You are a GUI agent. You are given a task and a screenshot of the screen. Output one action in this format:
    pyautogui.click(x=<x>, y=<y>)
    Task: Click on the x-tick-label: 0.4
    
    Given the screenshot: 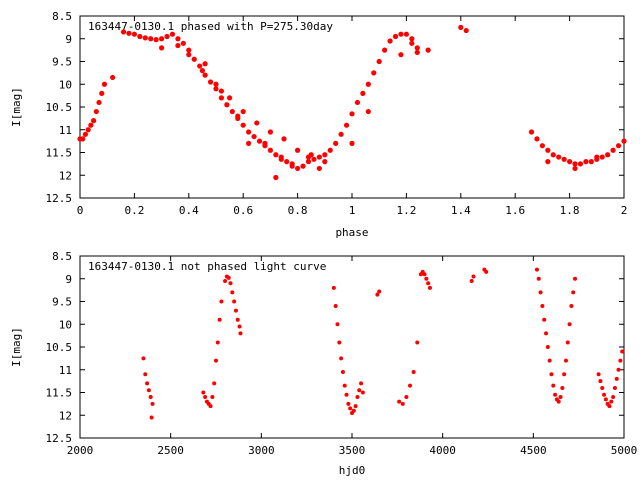 What is the action you would take?
    pyautogui.click(x=189, y=210)
    